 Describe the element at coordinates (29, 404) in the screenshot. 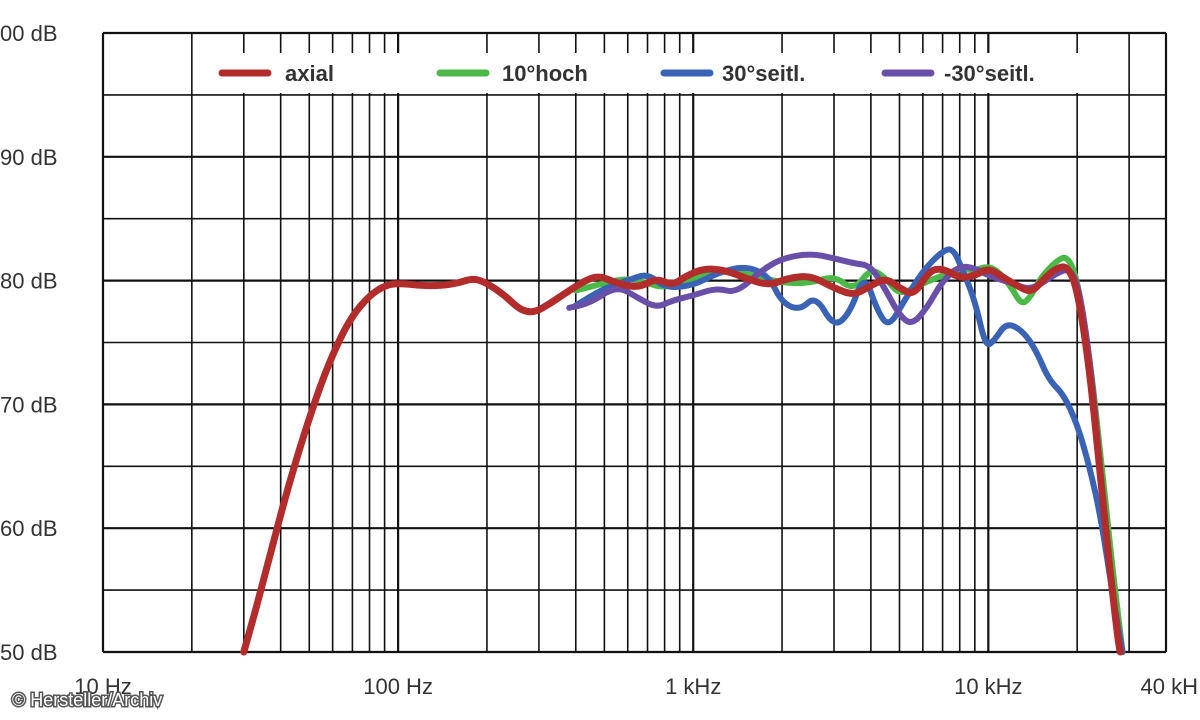

I see `y-tick-label: 70 dB` at that location.